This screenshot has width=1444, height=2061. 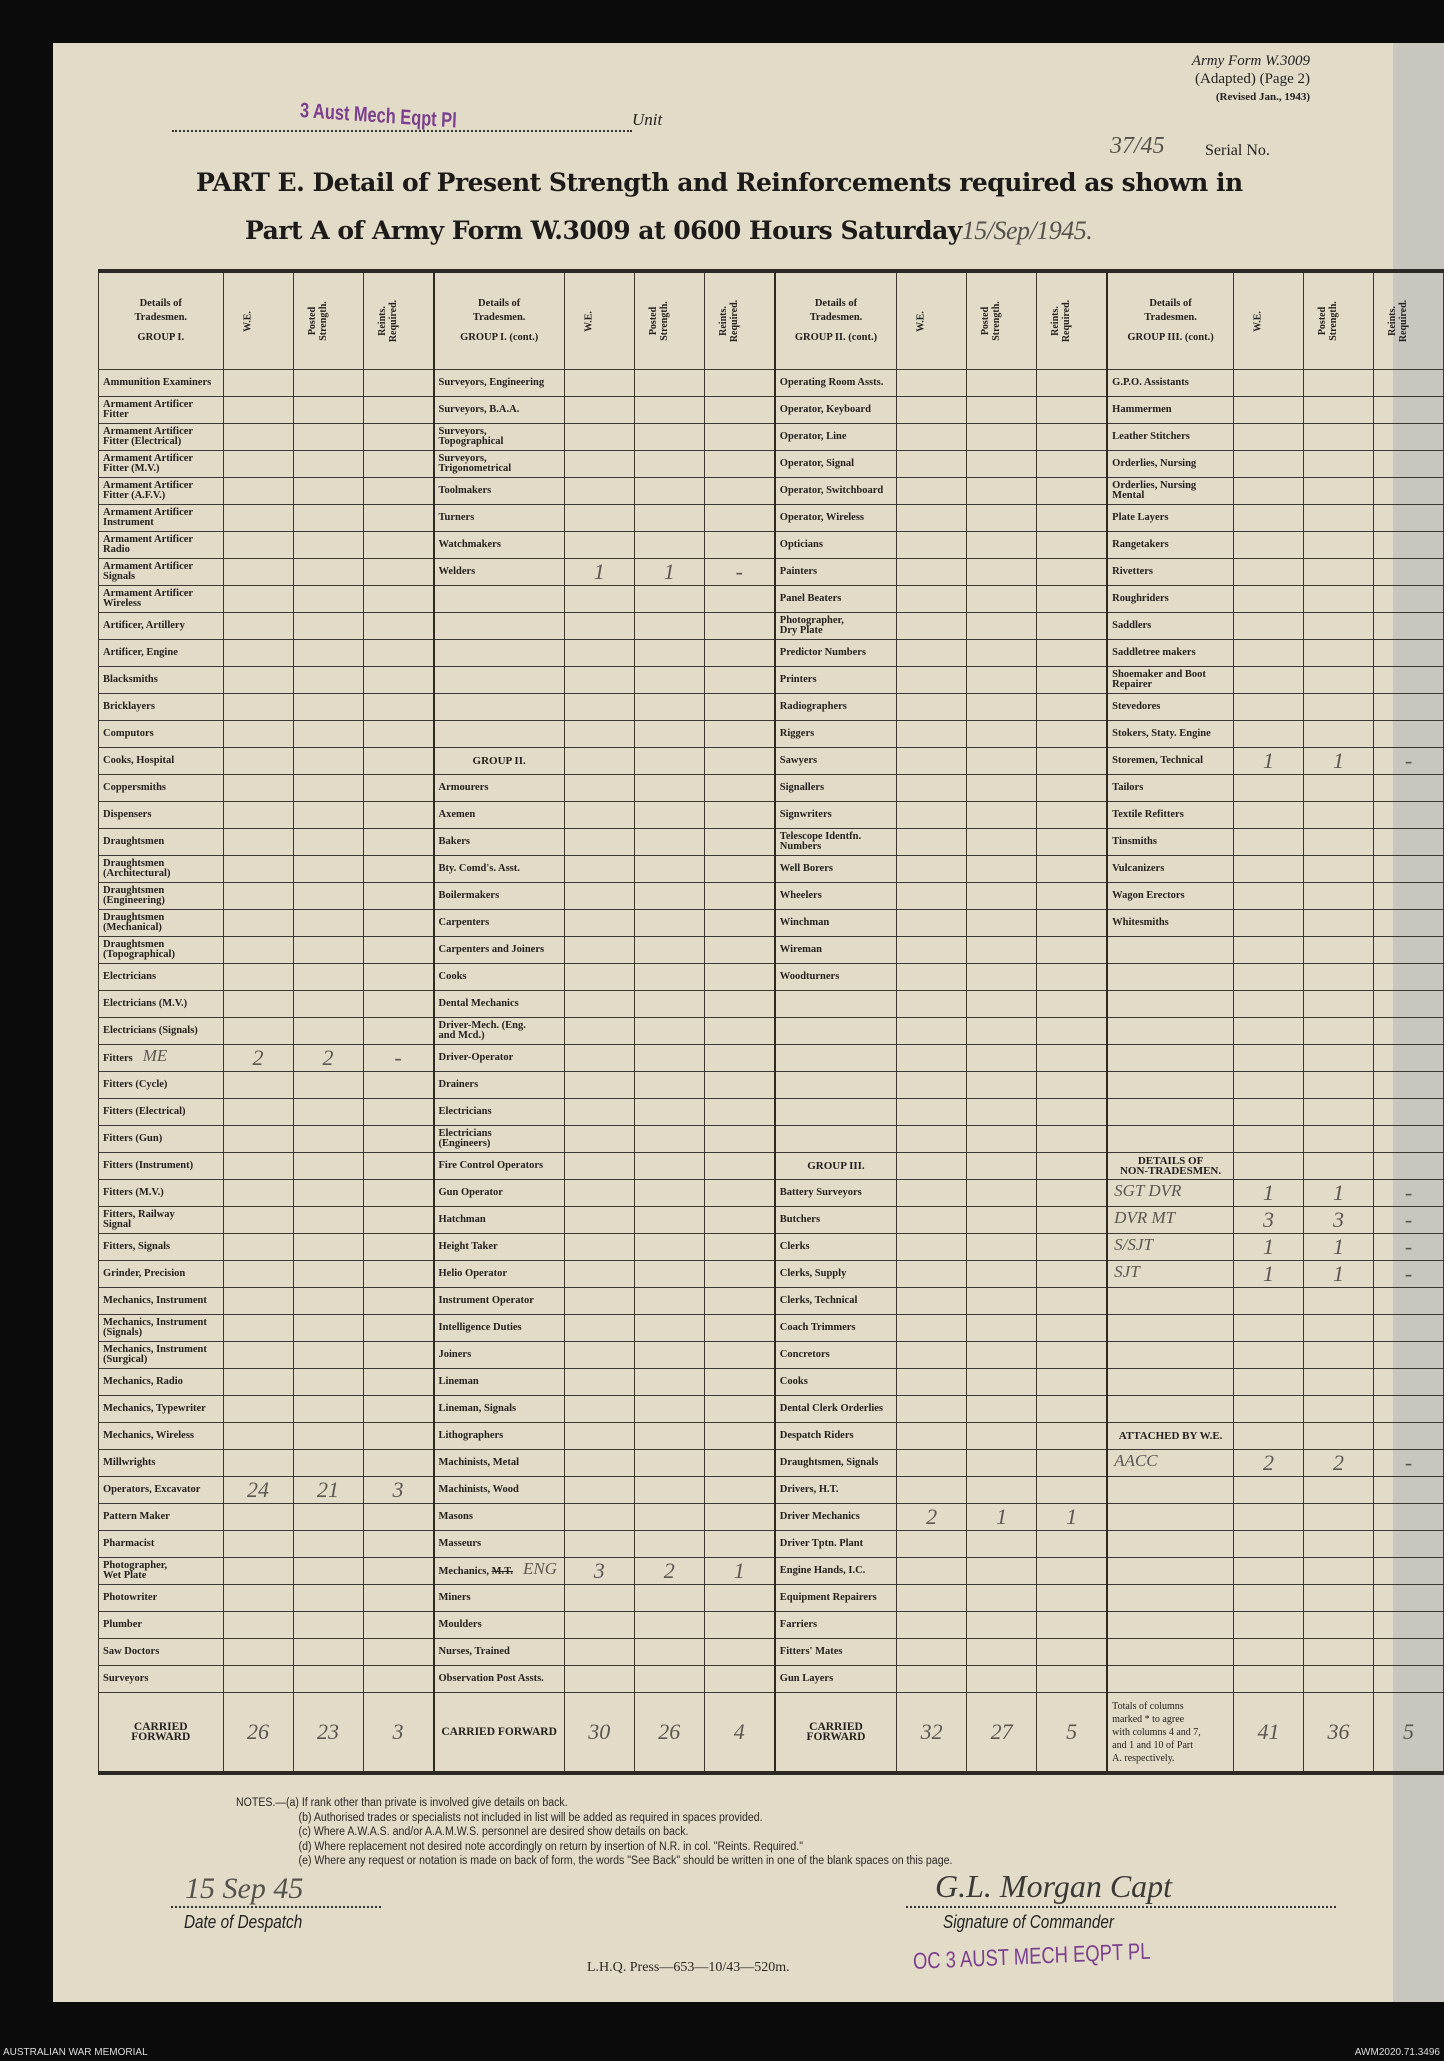 I want to click on trade-label: Fitters (Electrical), so click(x=144, y=1111).